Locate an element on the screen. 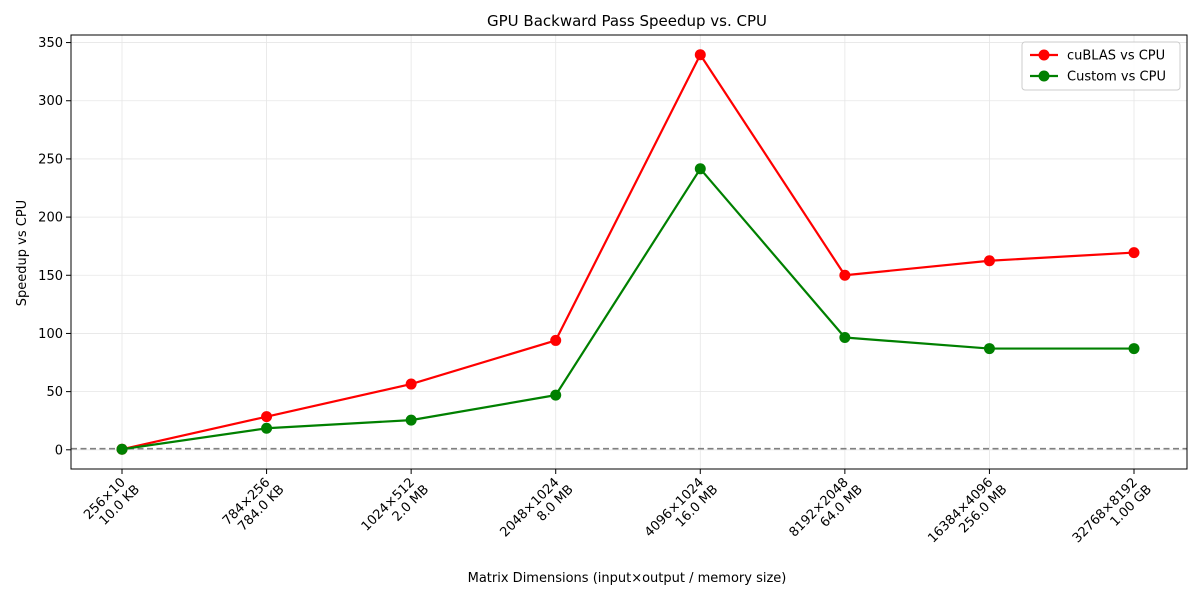 This screenshot has height=600, width=1200. x-tick-label: 784×256784.0 KB is located at coordinates (254, 506).